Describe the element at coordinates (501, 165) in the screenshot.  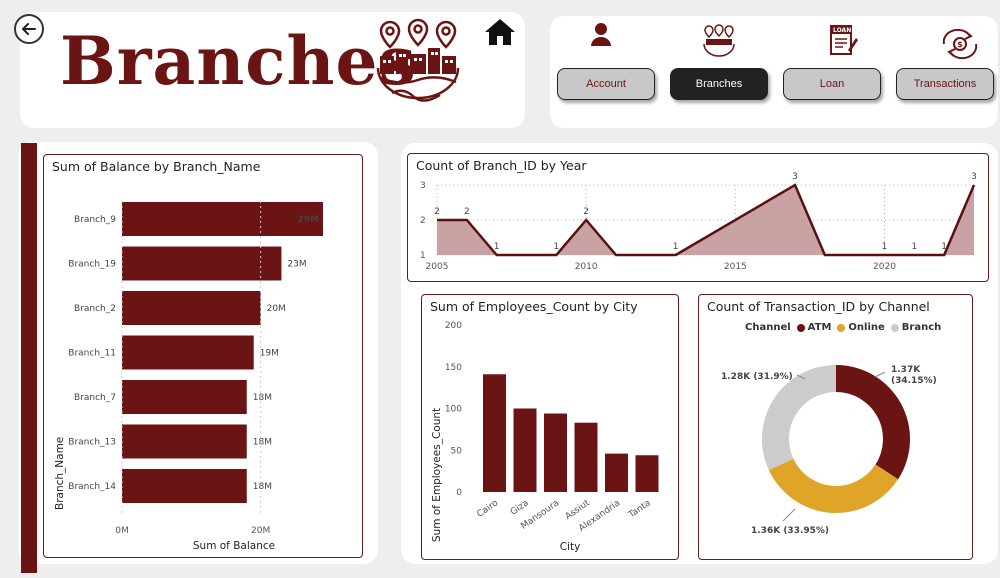
I see `chart-title: Count of Branch_ID by Year` at that location.